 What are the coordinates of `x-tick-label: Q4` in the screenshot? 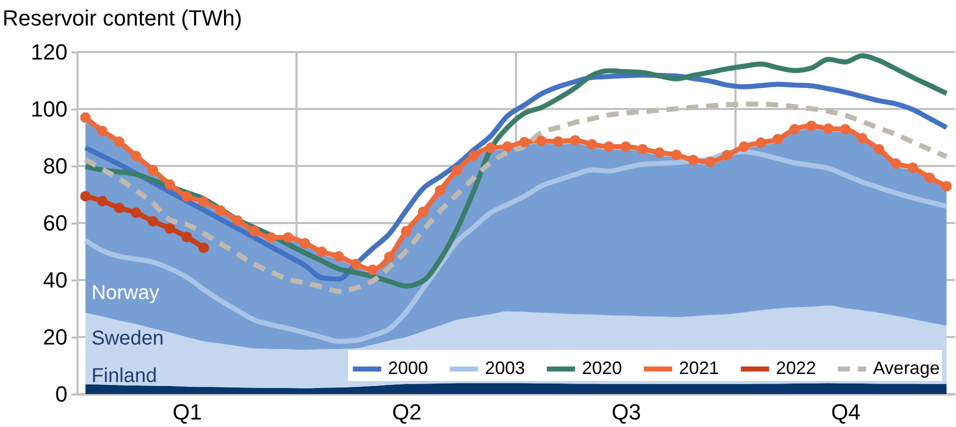 It's located at (845, 412).